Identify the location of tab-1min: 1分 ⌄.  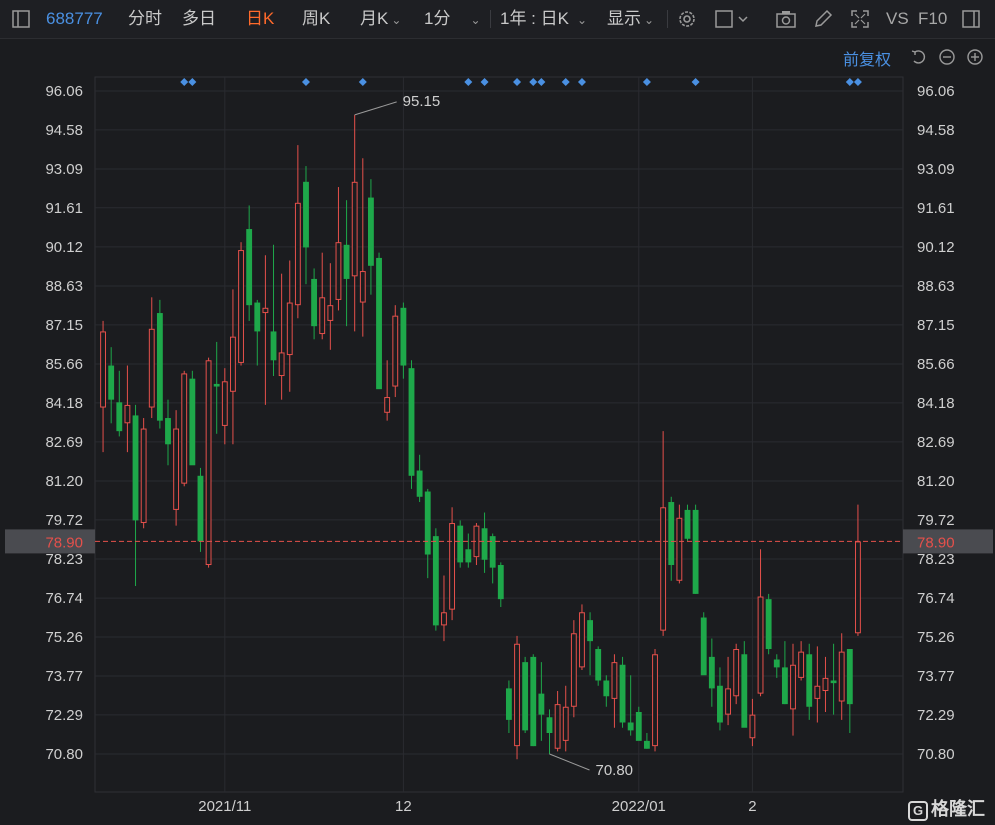
(452, 19).